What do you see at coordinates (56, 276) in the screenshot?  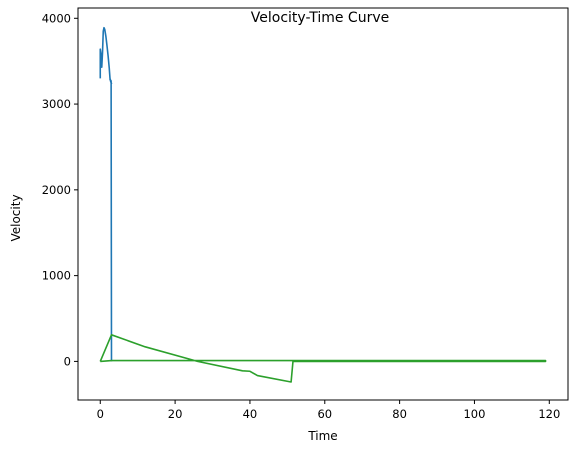 I see `y-tick-label: 1000` at bounding box center [56, 276].